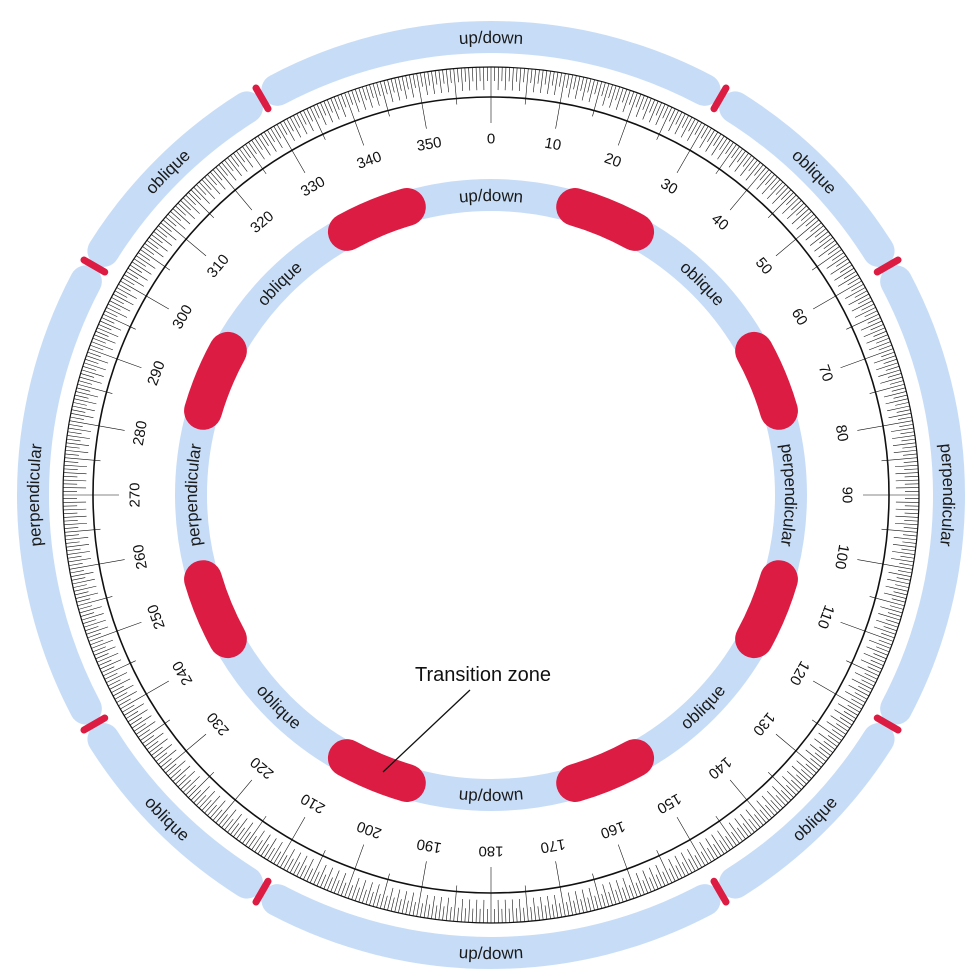 Image resolution: width=977 pixels, height=979 pixels. I want to click on degree-label-220: 220, so click(262, 767).